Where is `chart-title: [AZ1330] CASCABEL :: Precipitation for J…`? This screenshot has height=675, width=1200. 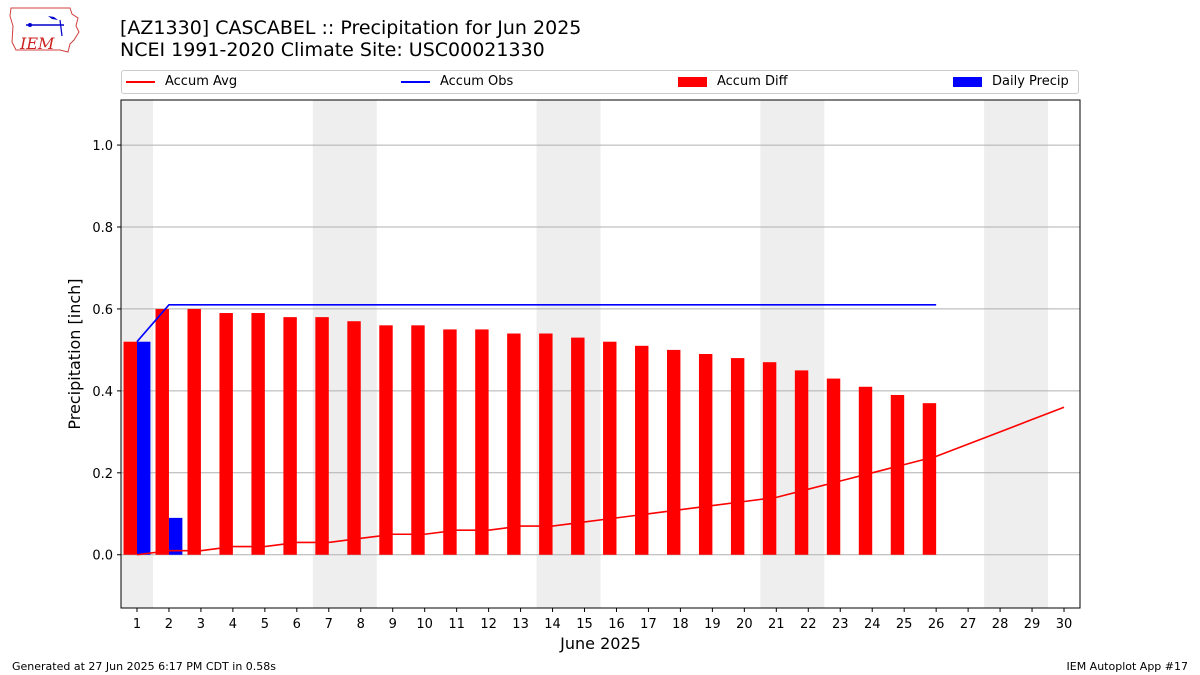
chart-title: [AZ1330] CASCABEL :: Precipitation for J… is located at coordinates (351, 28).